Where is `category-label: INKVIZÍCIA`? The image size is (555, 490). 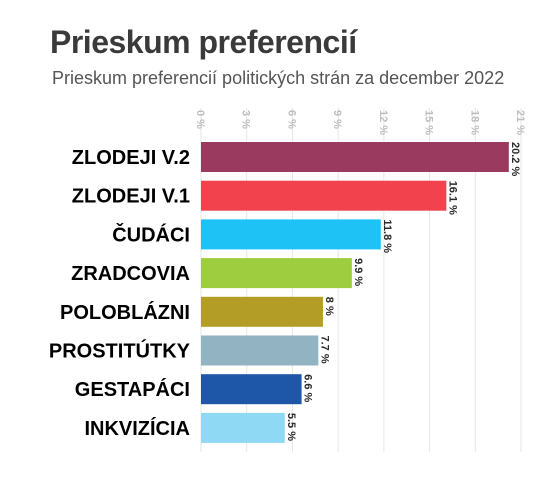
category-label: INKVIZÍCIA is located at coordinates (137, 428).